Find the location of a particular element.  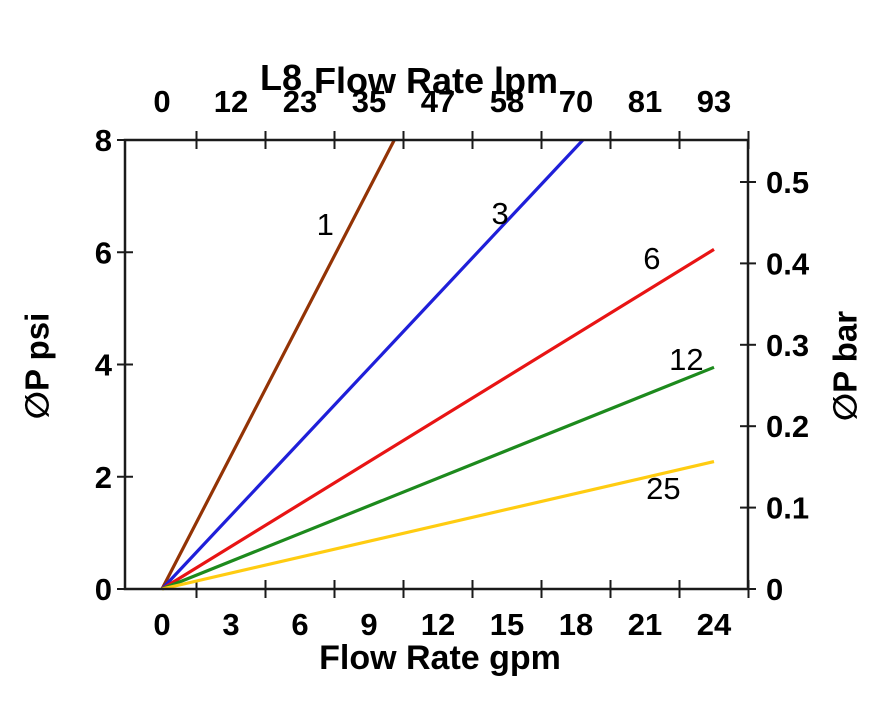

top-axis-tick-label: 35 is located at coordinates (369, 101).